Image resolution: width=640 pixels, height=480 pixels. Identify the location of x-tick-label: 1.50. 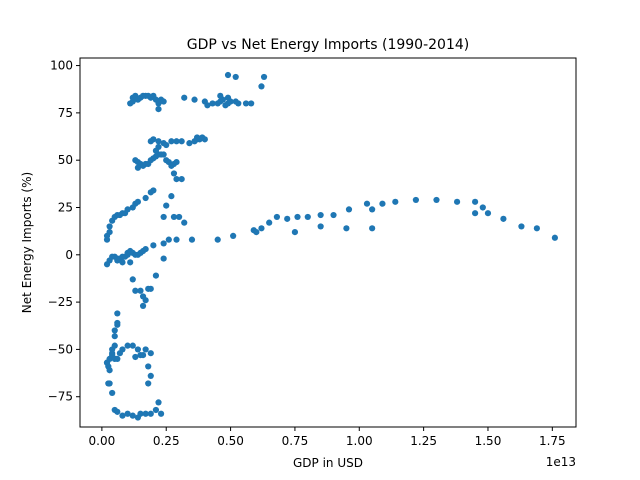
(488, 441).